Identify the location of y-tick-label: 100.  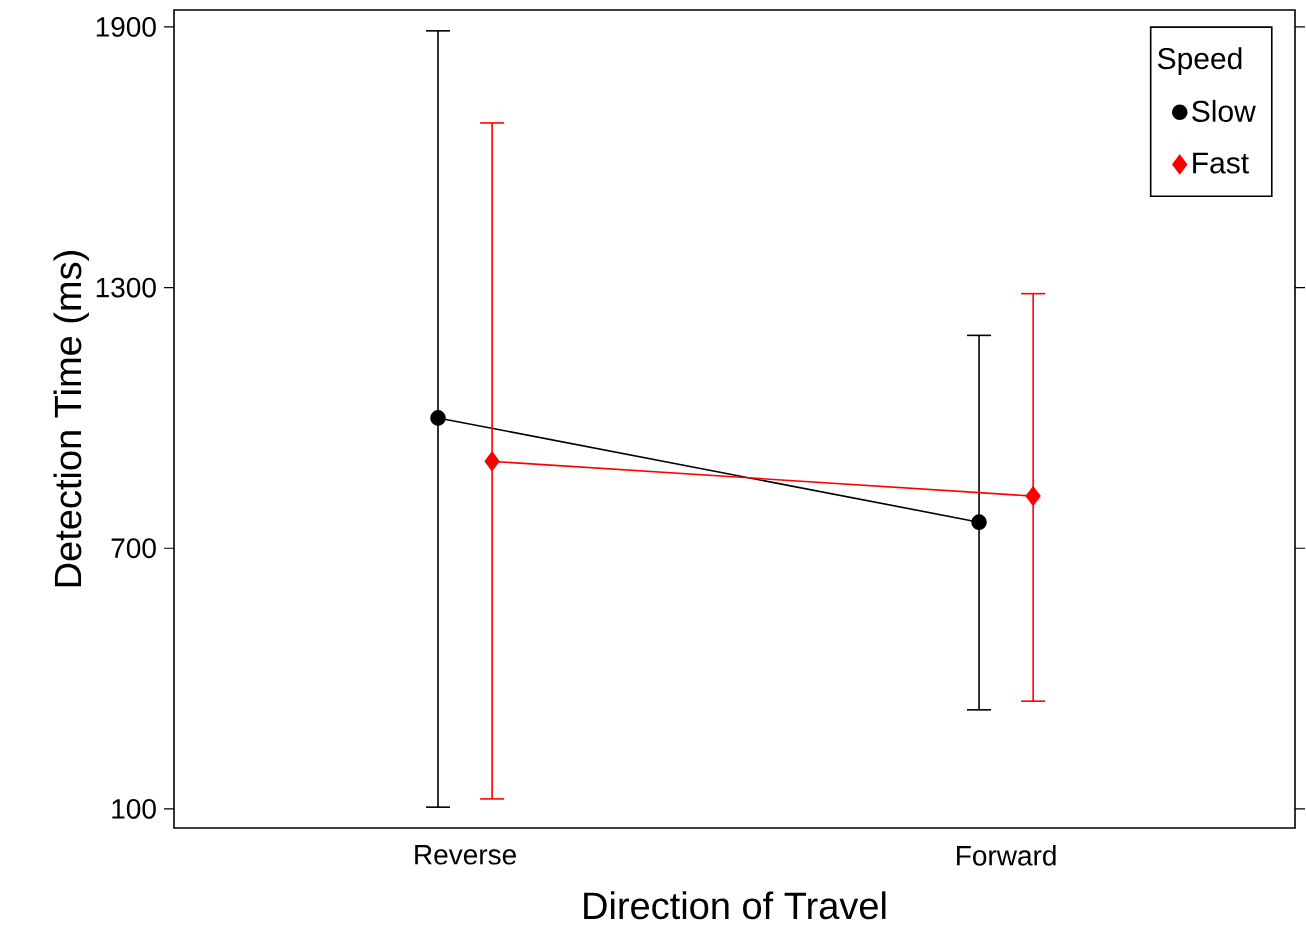
(134, 808).